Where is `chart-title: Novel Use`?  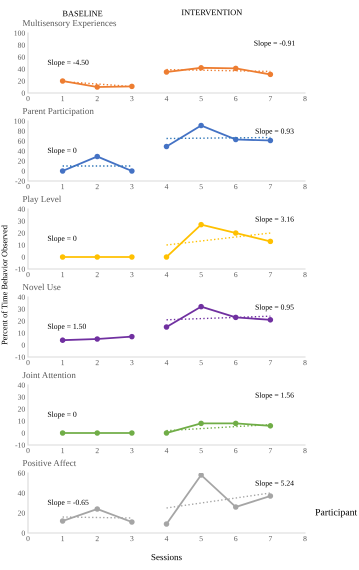
chart-title: Novel Use is located at coordinates (41, 287).